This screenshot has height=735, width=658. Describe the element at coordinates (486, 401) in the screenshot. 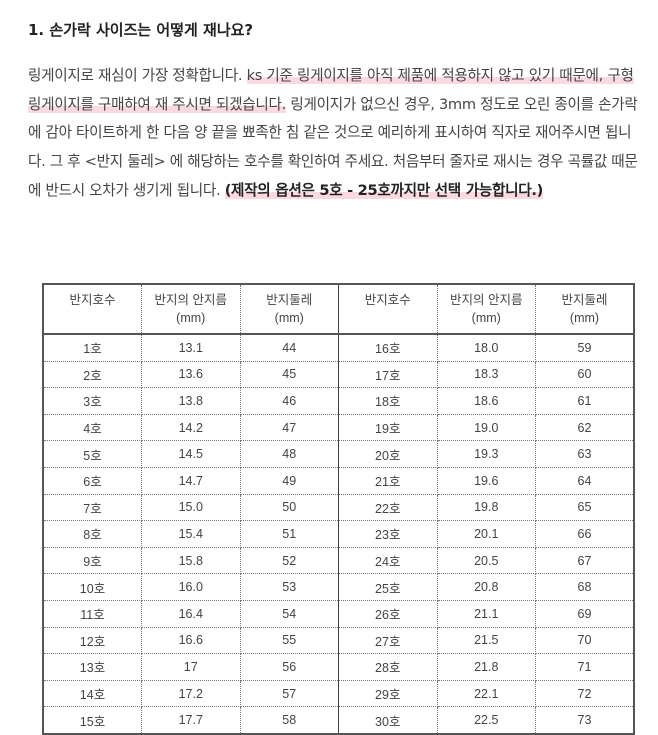

I see `table-cell: 18.6` at that location.